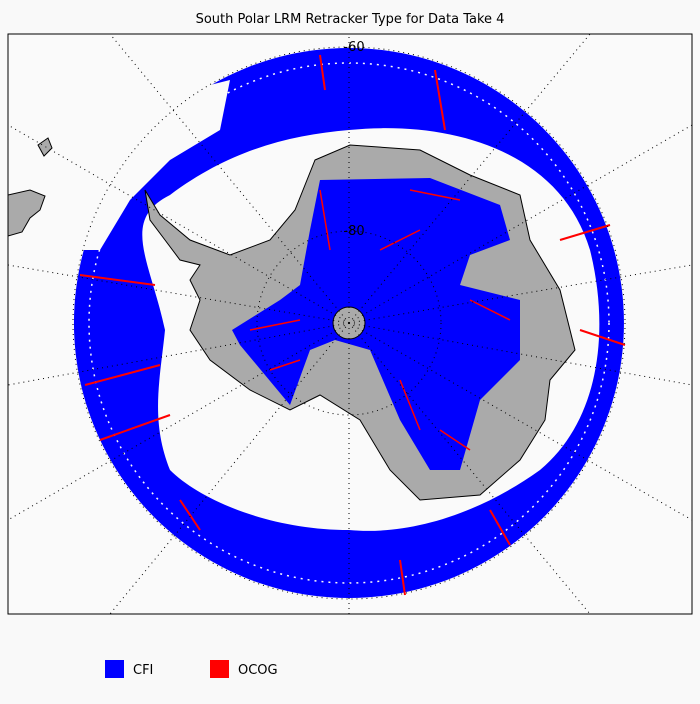 The width and height of the screenshot is (700, 704). Describe the element at coordinates (258, 670) in the screenshot. I see `legend-label: OCOG` at that location.